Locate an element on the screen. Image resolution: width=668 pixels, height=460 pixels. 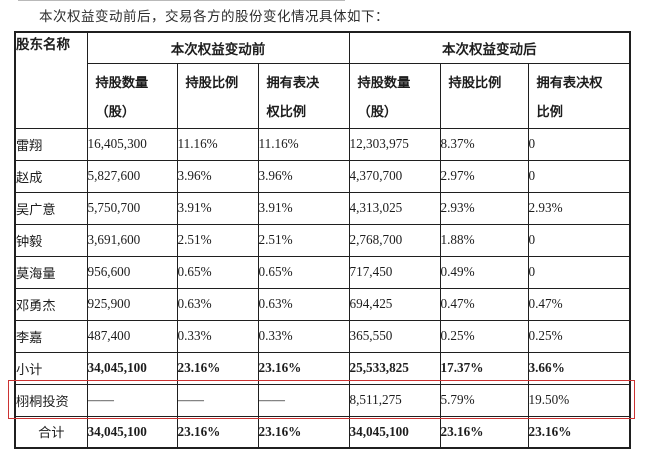
header-shares-held-after: 持股数量 （股） is located at coordinates (394, 95).